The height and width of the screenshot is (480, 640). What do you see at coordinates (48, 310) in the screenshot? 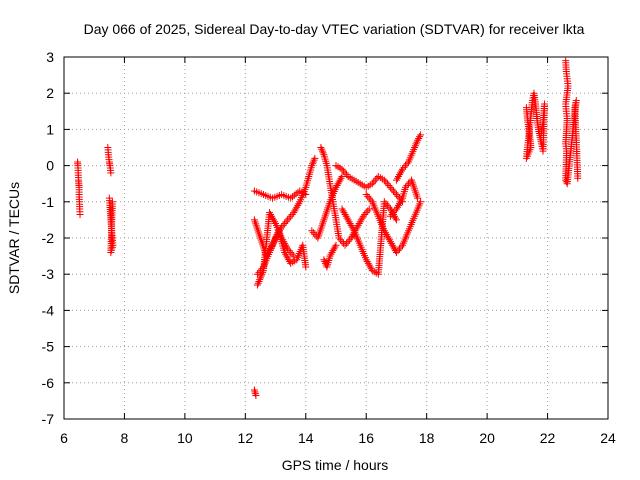
I see `y-tick-label: -4` at bounding box center [48, 310].